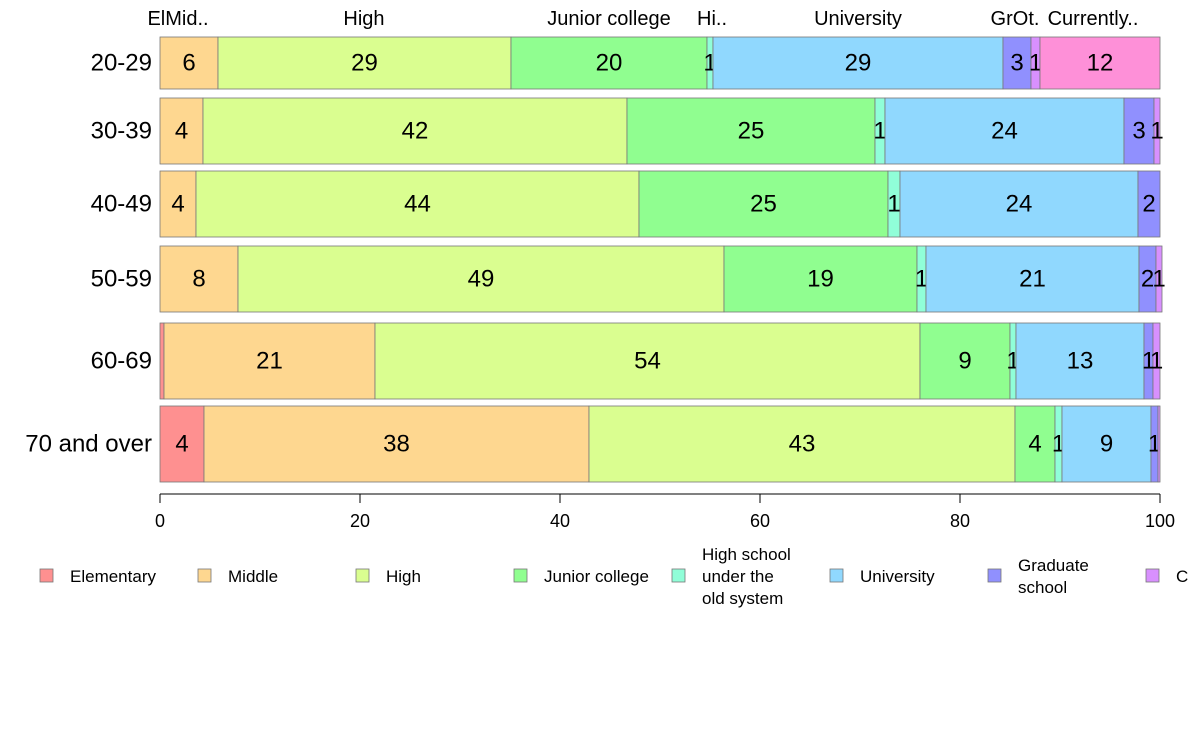 This screenshot has width=1188, height=736. Describe the element at coordinates (403, 576) in the screenshot. I see `legend-label: High` at that location.